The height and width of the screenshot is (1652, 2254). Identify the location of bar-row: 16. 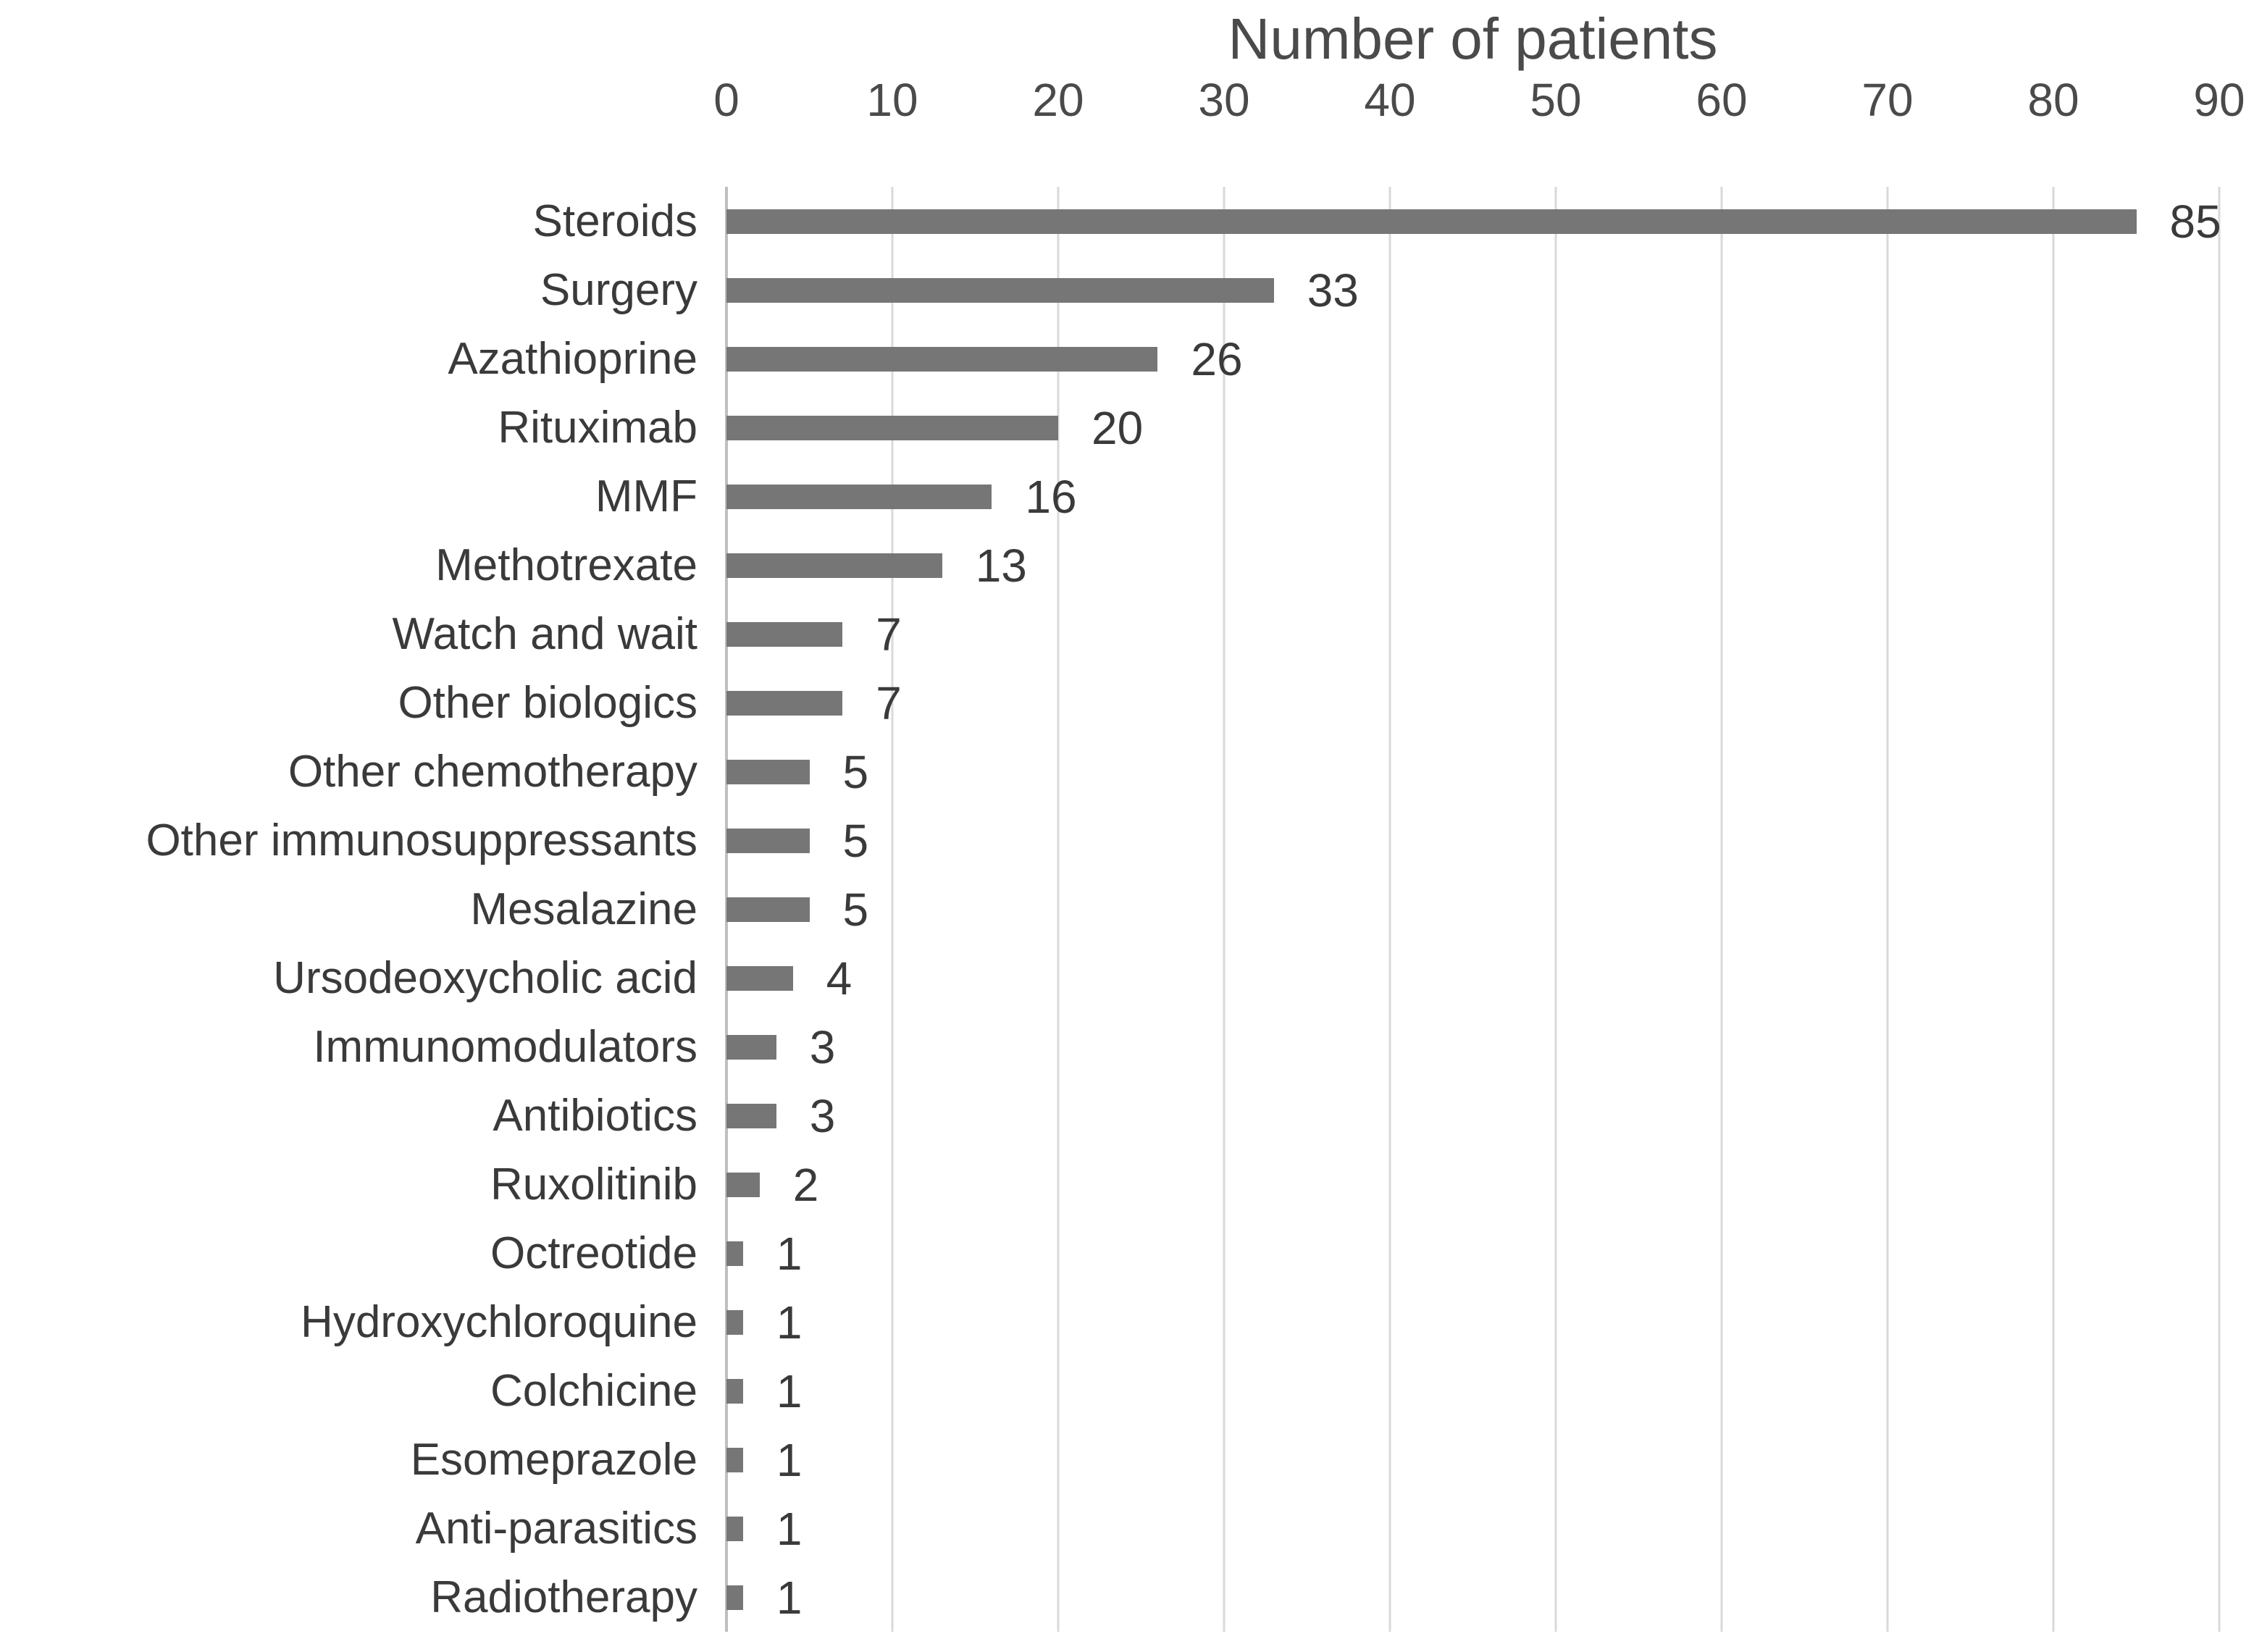
(1472, 496).